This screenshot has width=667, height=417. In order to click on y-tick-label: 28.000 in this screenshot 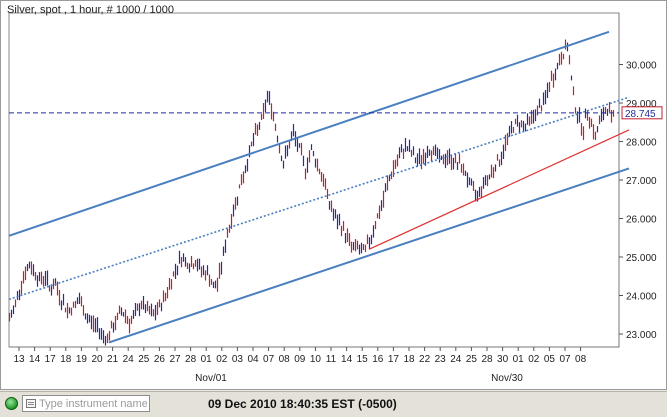, I will do `click(641, 143)`.